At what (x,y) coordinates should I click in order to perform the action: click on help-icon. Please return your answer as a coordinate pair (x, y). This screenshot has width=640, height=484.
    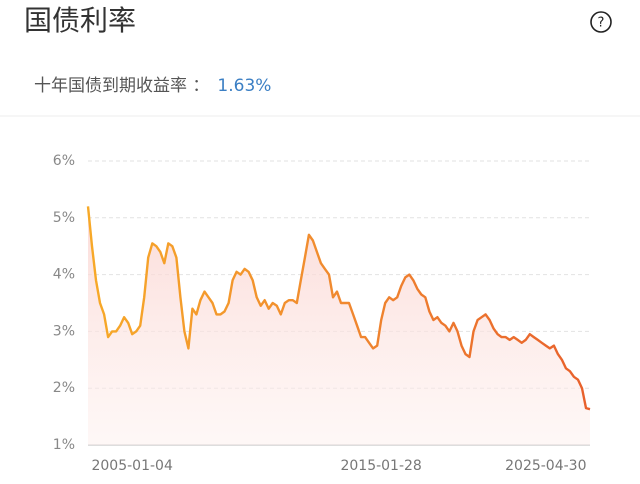
    Looking at the image, I should click on (601, 22).